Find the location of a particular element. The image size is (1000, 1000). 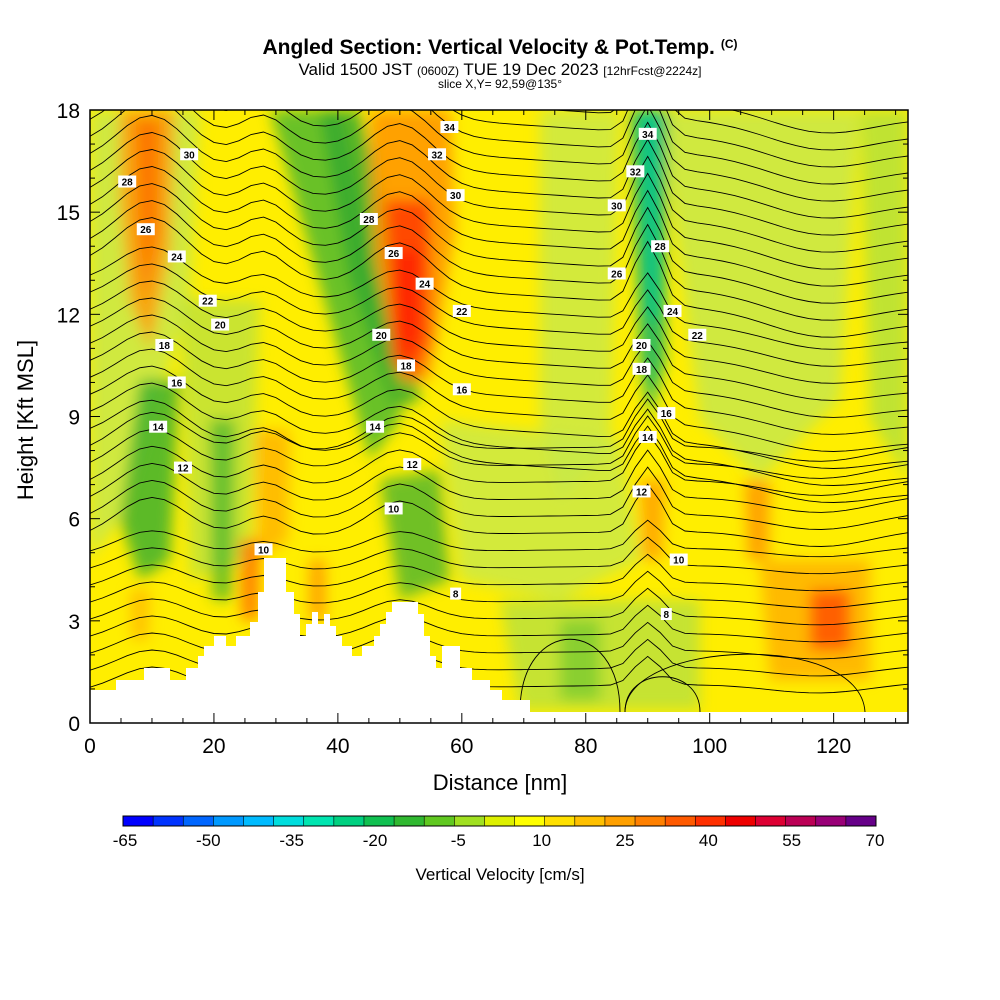

contour-label-text: 12 is located at coordinates (183, 469).